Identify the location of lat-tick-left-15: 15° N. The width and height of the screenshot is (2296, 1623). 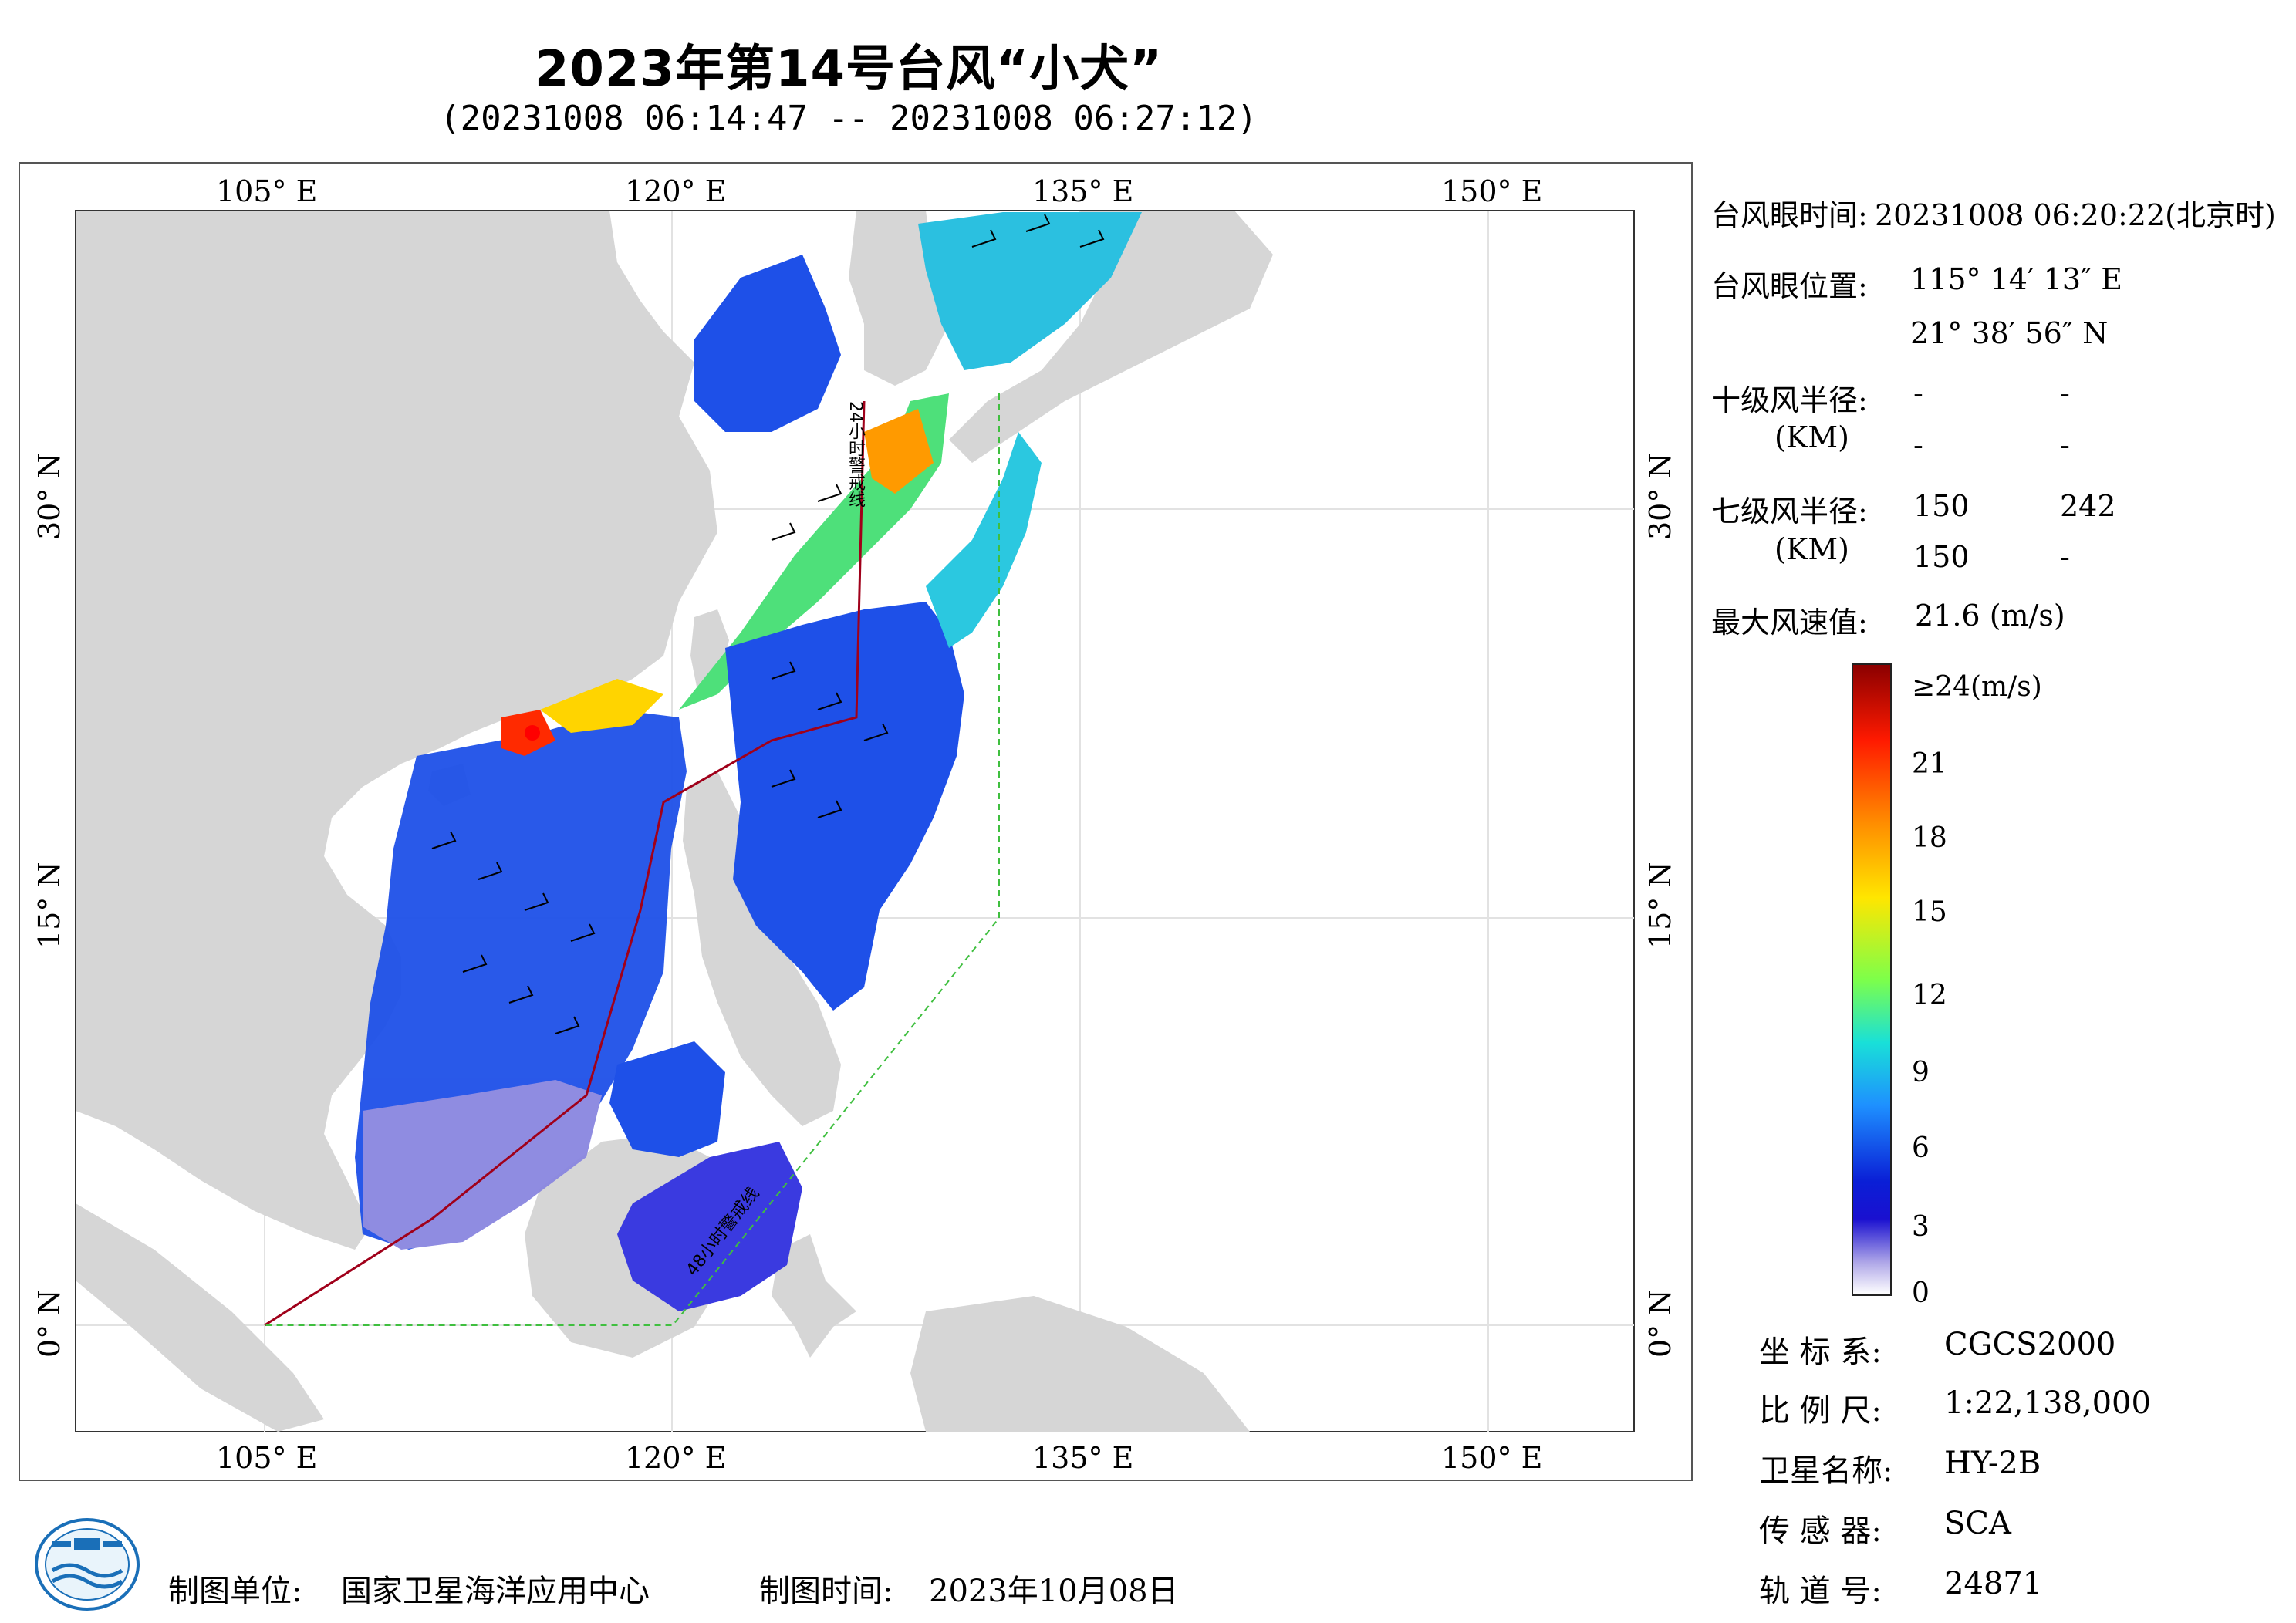
(49, 905).